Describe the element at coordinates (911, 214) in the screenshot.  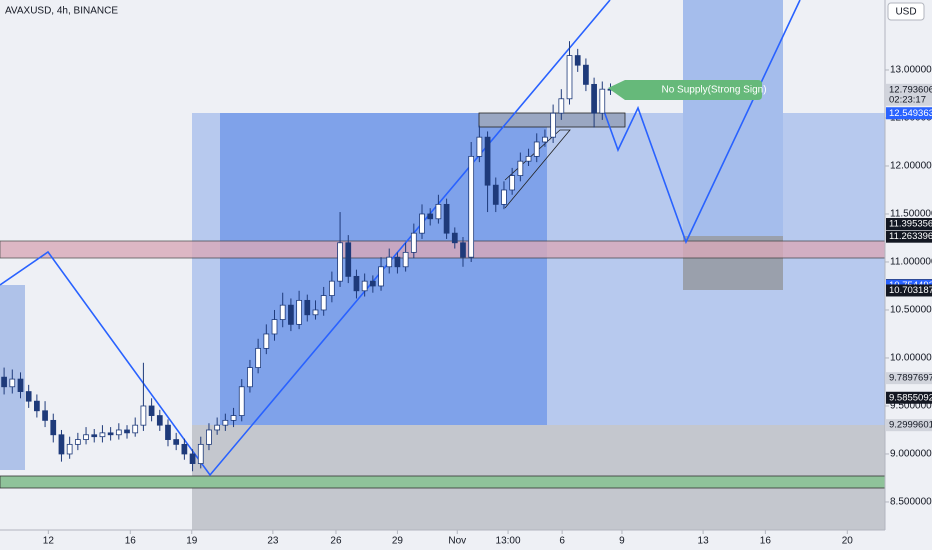
I see `y-tick-label: 11.5000000` at that location.